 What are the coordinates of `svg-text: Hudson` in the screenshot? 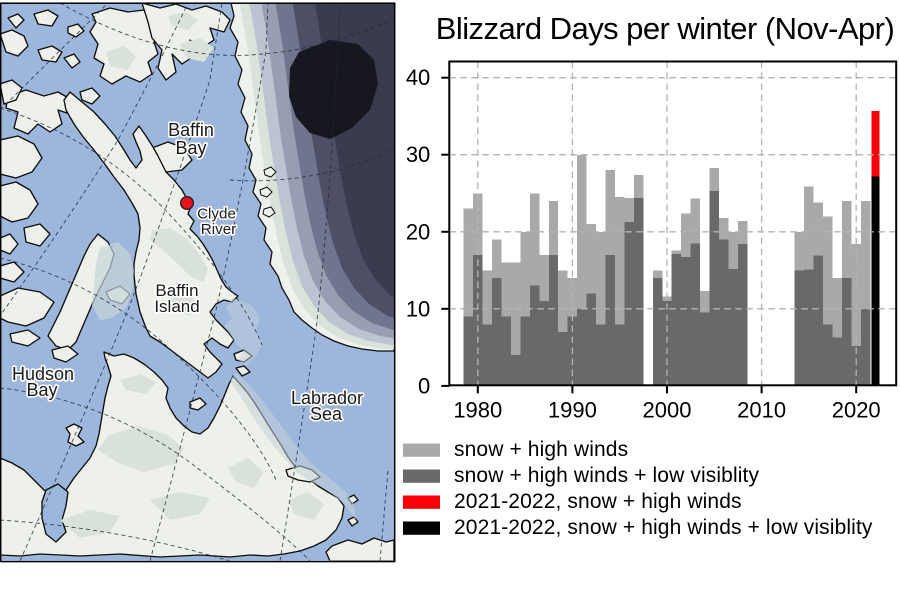 It's located at (43, 374).